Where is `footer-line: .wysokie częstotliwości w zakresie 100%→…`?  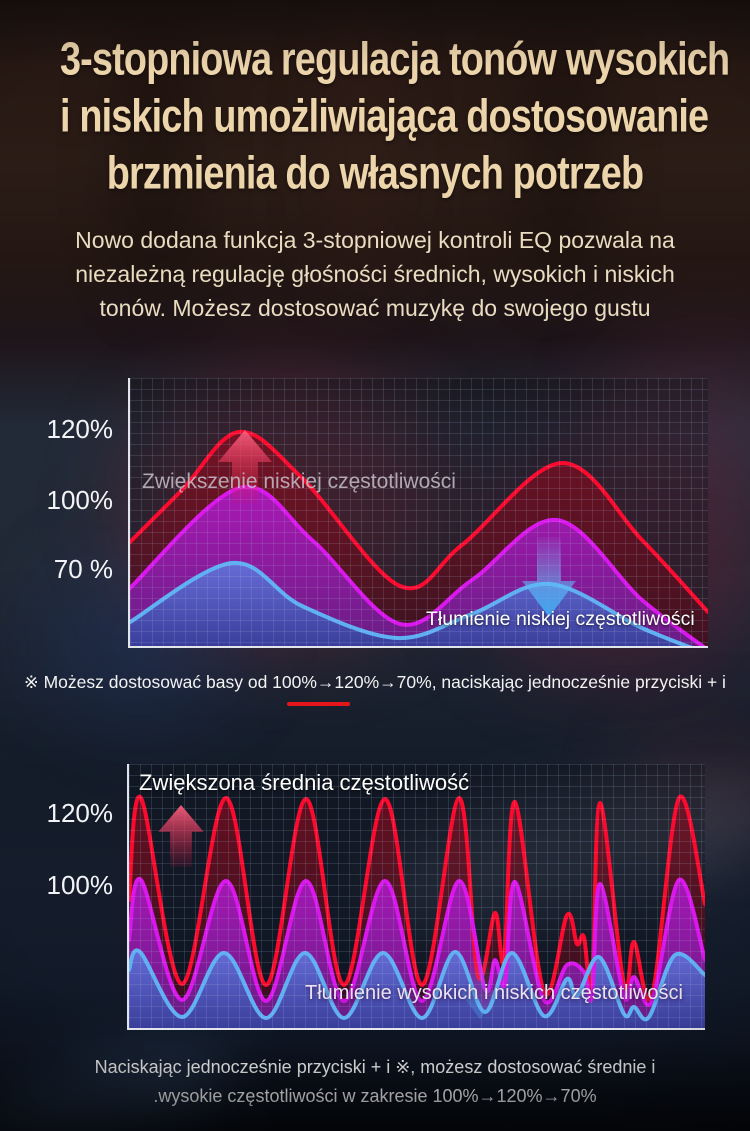 footer-line: .wysokie częstotliwości w zakresie 100%→… is located at coordinates (375, 1096).